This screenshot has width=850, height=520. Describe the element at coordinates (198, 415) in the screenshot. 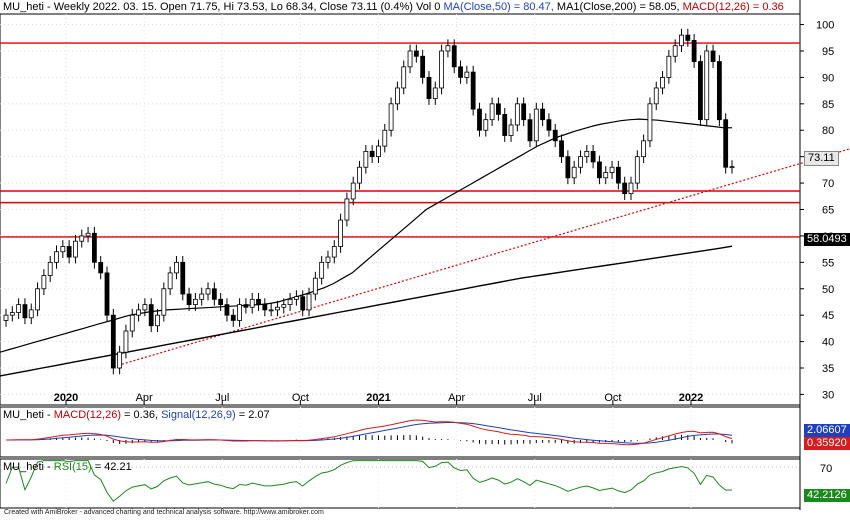

I see `macd-header-signal: Signal(12,26,9)` at that location.